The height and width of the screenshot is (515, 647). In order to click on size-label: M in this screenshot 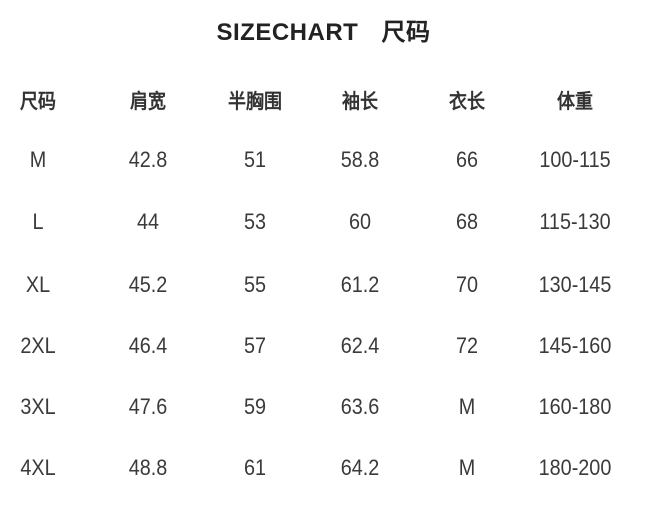, I will do `click(38, 159)`.